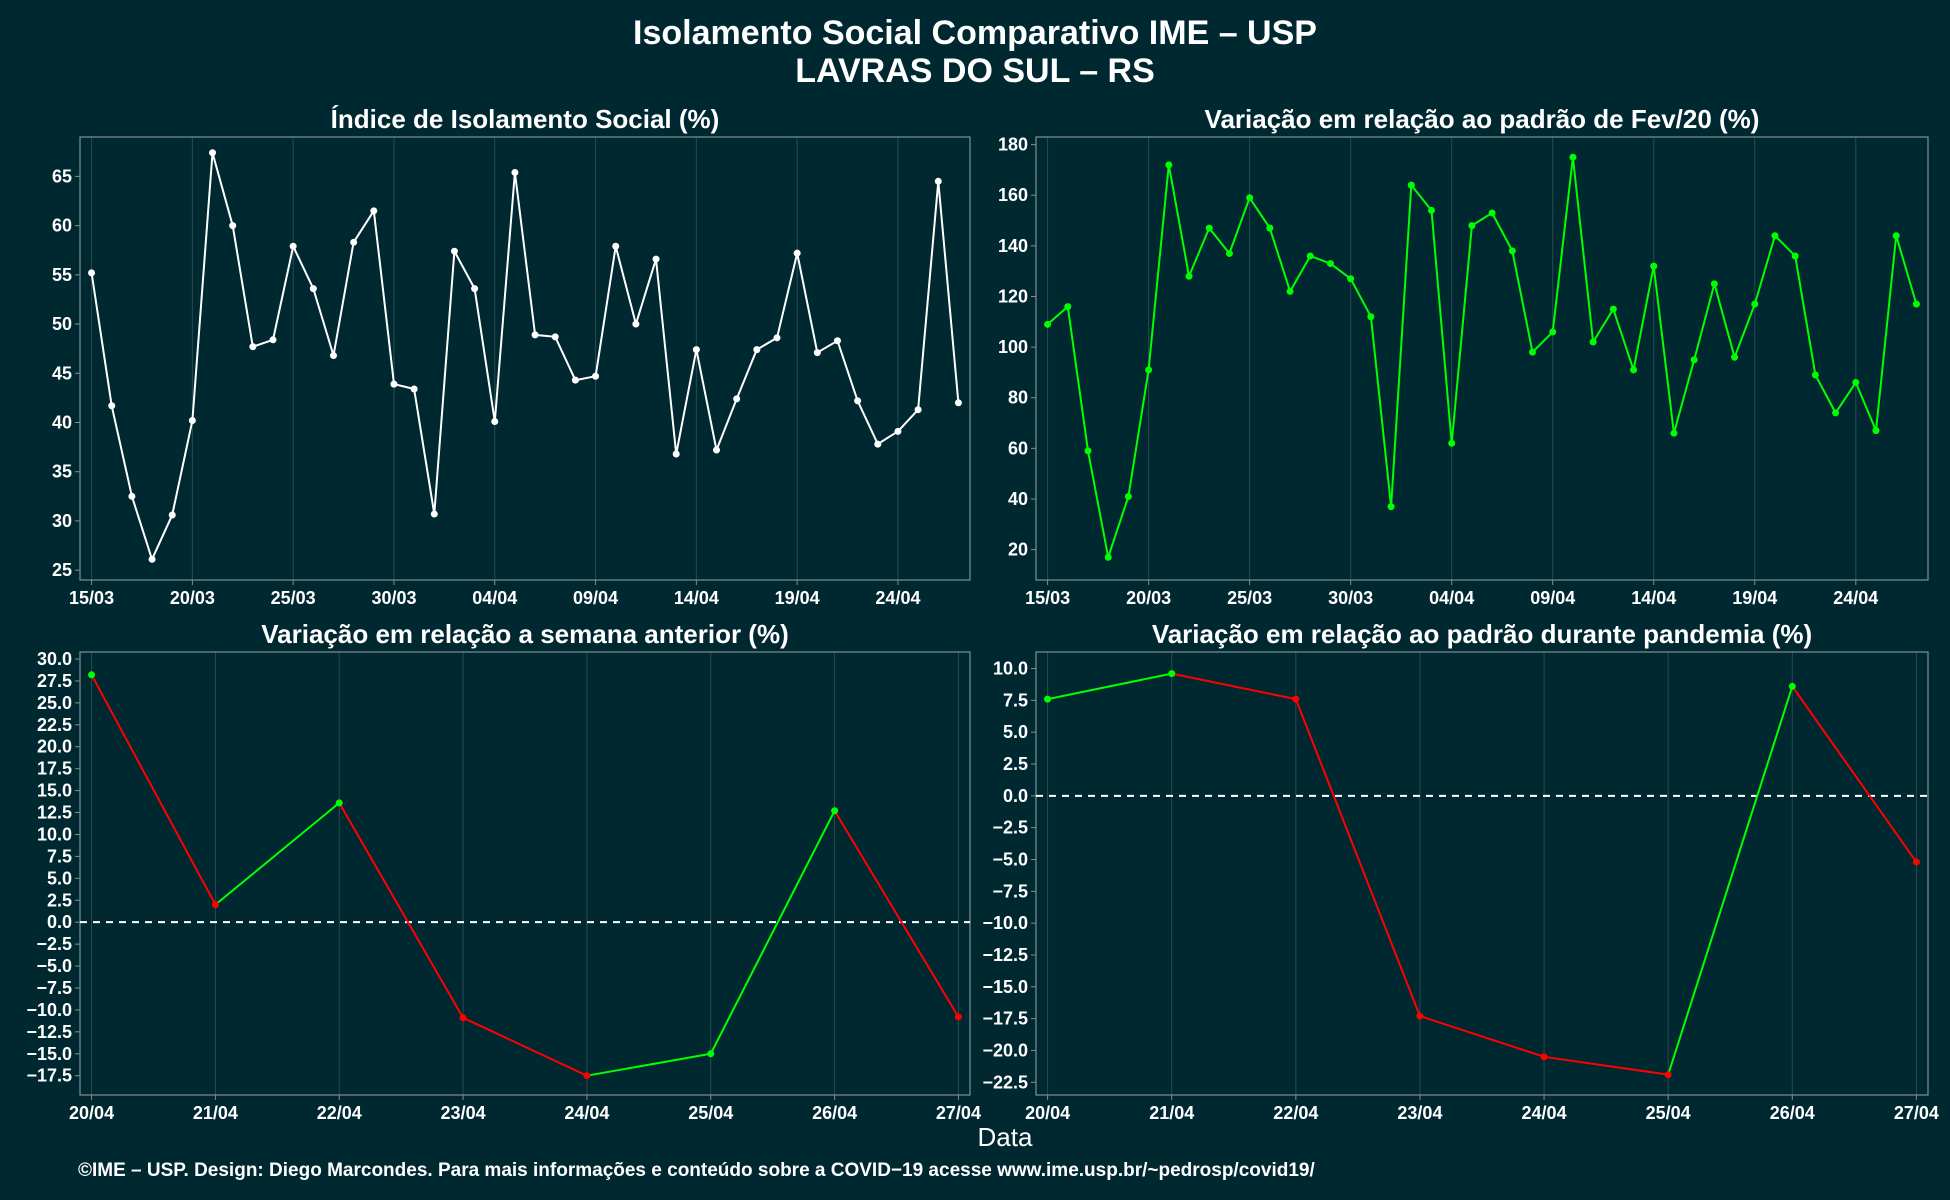  I want to click on y-tick-label: 20, so click(1018, 550).